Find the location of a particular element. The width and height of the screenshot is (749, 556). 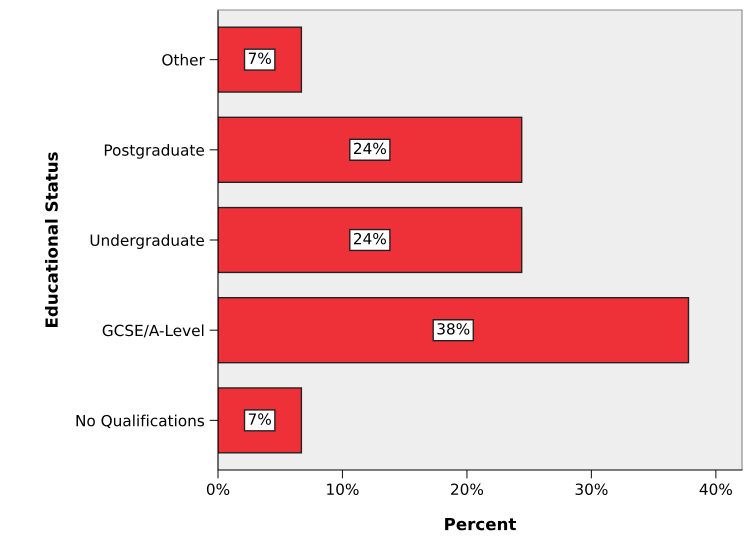

x-tick-label: 30% is located at coordinates (592, 489).